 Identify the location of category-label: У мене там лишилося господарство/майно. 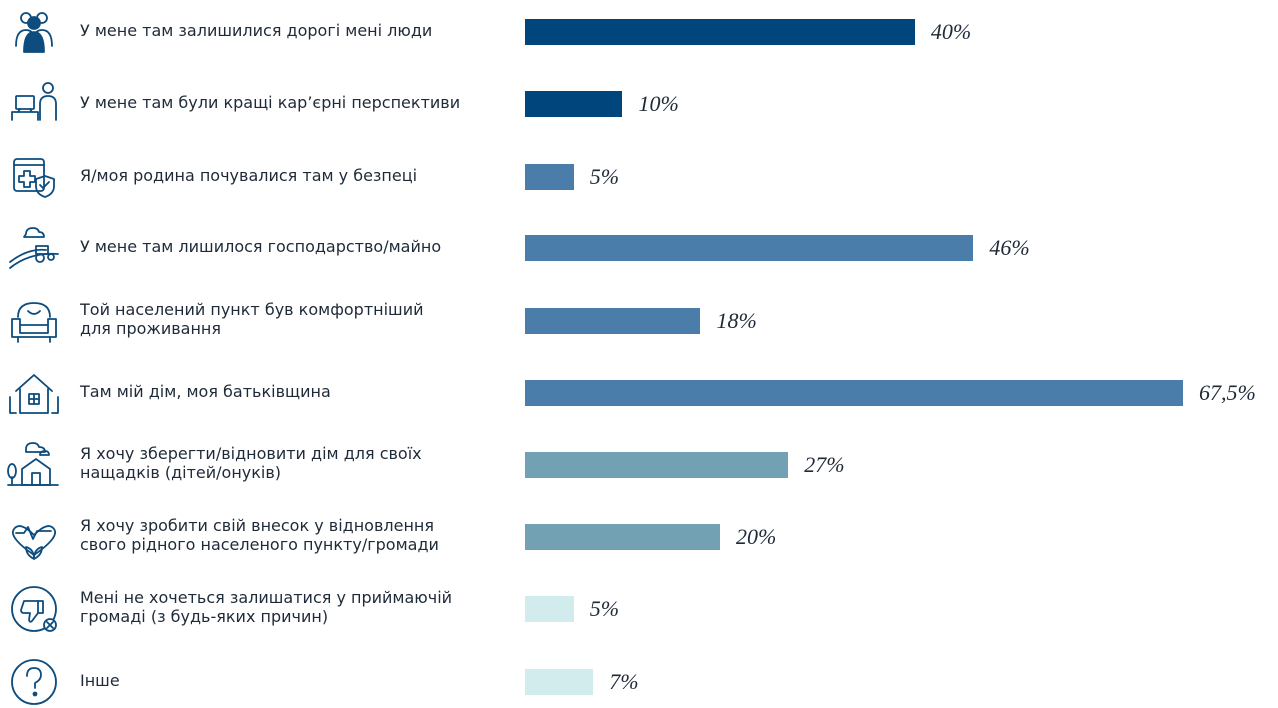
(261, 246).